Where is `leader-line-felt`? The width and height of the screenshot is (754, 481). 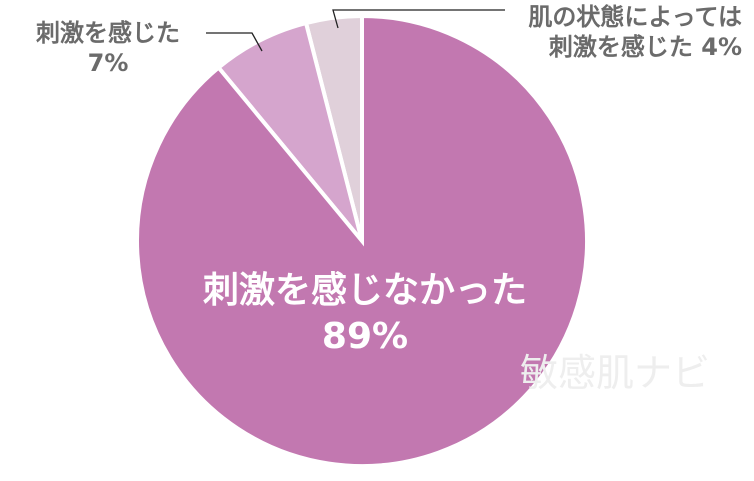
leader-line-felt is located at coordinates (234, 42).